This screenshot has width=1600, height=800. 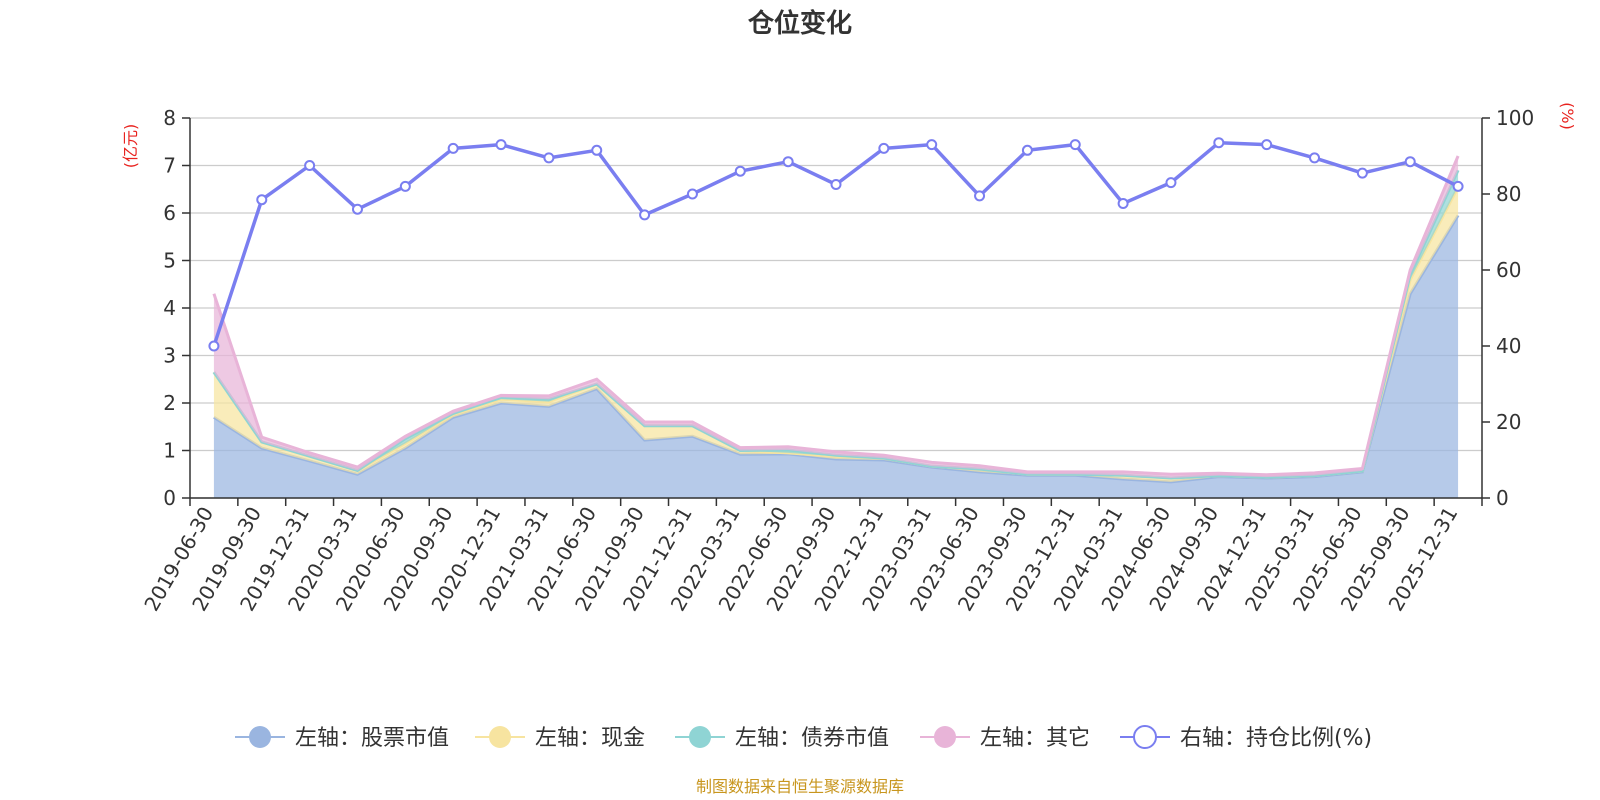 What do you see at coordinates (169, 356) in the screenshot?
I see `y-left-tick-label: 3` at bounding box center [169, 356].